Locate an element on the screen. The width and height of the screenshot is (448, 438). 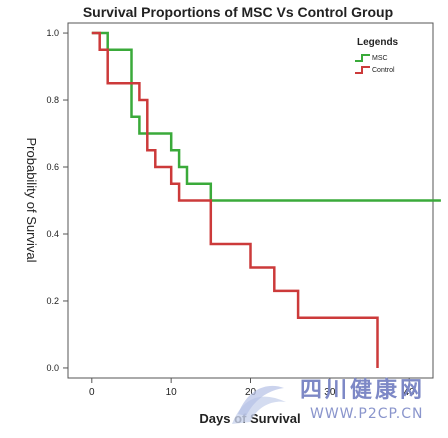
watermark: 四川健康网 WWW.P2CP.CN is located at coordinates (333, 404).